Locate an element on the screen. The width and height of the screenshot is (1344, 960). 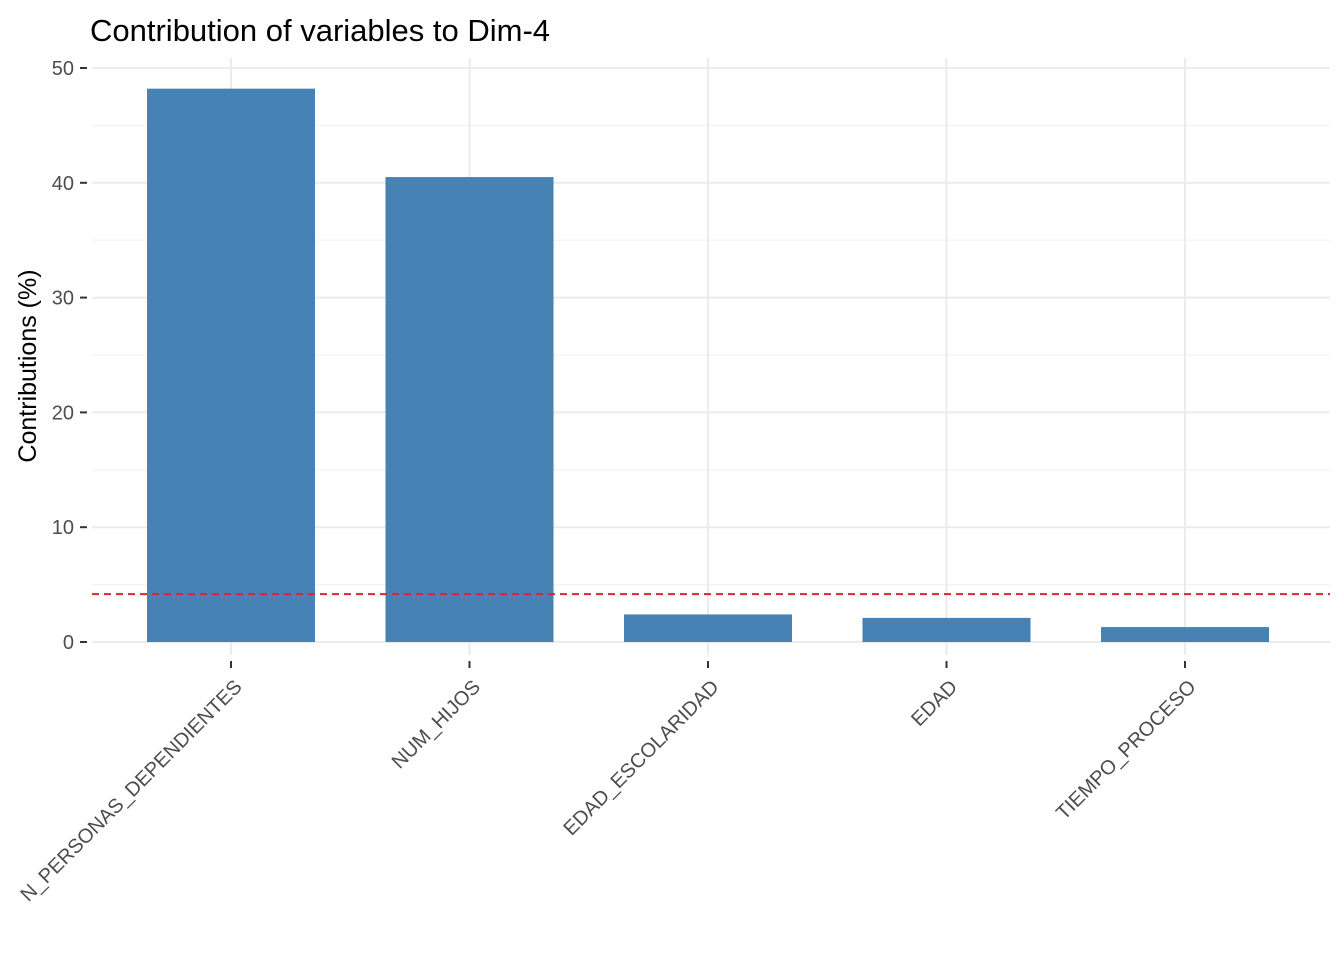
y-axis: 0 10 20 30 40 50 is located at coordinates (69, 356).